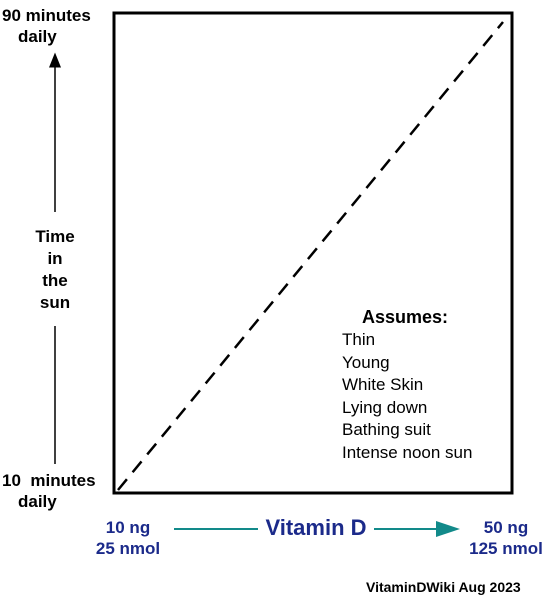 Image resolution: width=551 pixels, height=598 pixels. What do you see at coordinates (443, 587) in the screenshot?
I see `footer-credit: VitaminDWiki Aug 2023` at bounding box center [443, 587].